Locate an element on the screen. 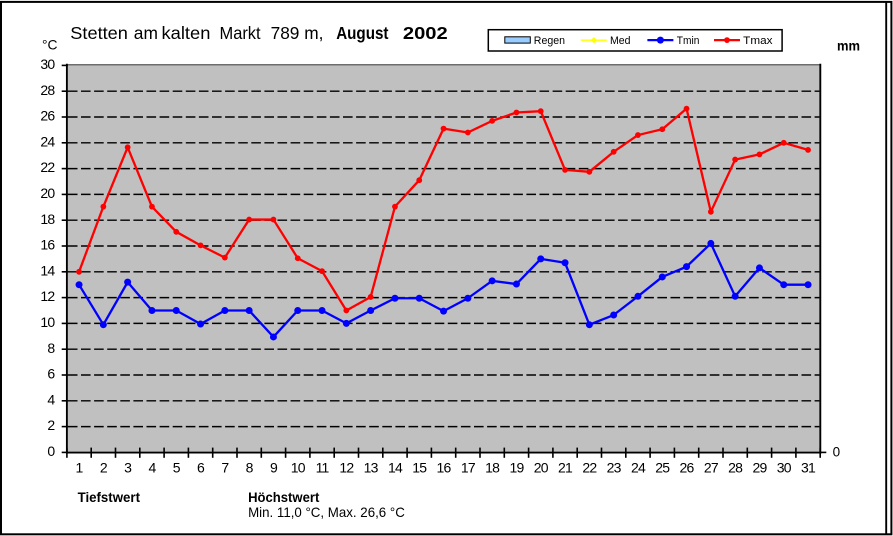  svg-text: 5 is located at coordinates (177, 468).